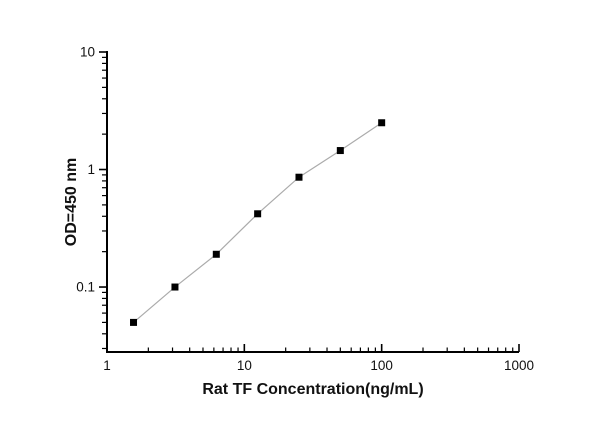 The image size is (600, 421). What do you see at coordinates (71, 202) in the screenshot?
I see `y-axis-title: OD=450 nm` at bounding box center [71, 202].